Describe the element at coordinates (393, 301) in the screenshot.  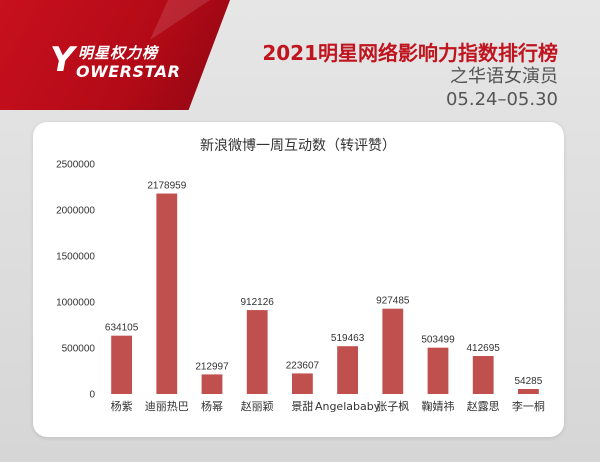
I see `bar-data-label: 927485` at that location.